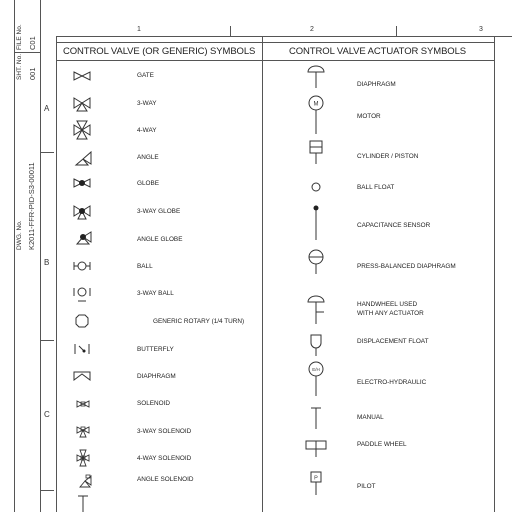 The width and height of the screenshot is (512, 512). Describe the element at coordinates (388, 156) in the screenshot. I see `legend-label: CYLINDER / PISTON` at that location.